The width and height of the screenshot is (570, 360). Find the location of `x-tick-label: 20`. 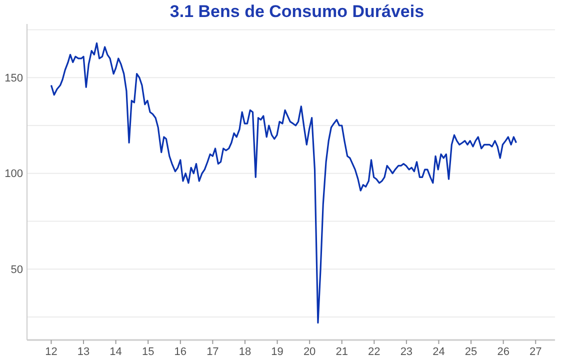

x-tick-label: 20 is located at coordinates (309, 352).